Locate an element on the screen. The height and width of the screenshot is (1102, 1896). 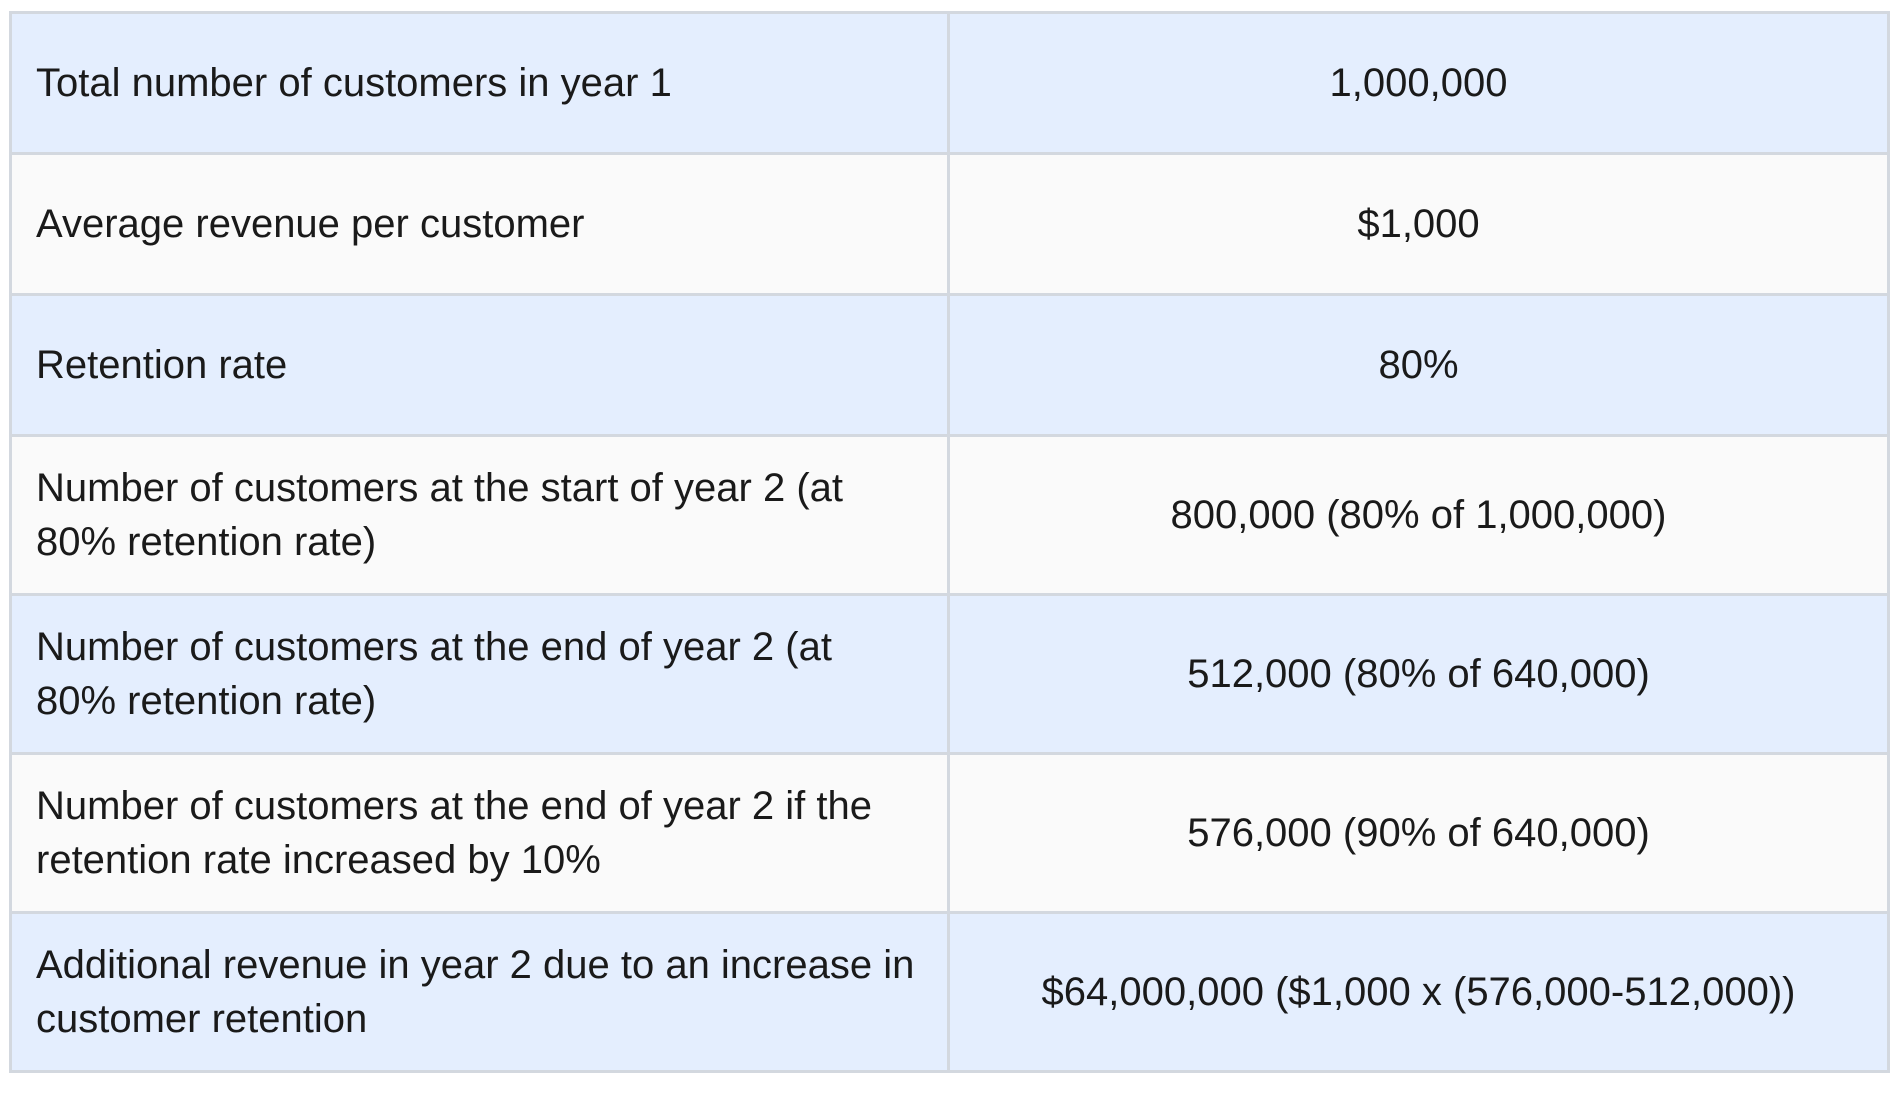
row-label-average-revenue: Average revenue per customer is located at coordinates (479, 224).